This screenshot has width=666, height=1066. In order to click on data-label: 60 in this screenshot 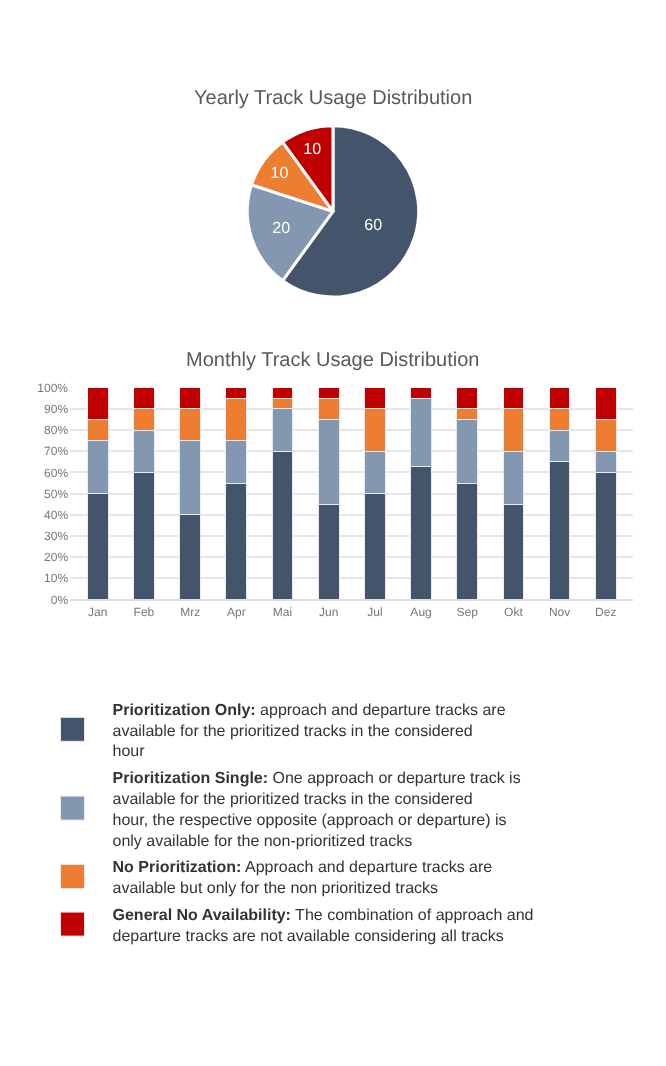, I will do `click(374, 224)`.